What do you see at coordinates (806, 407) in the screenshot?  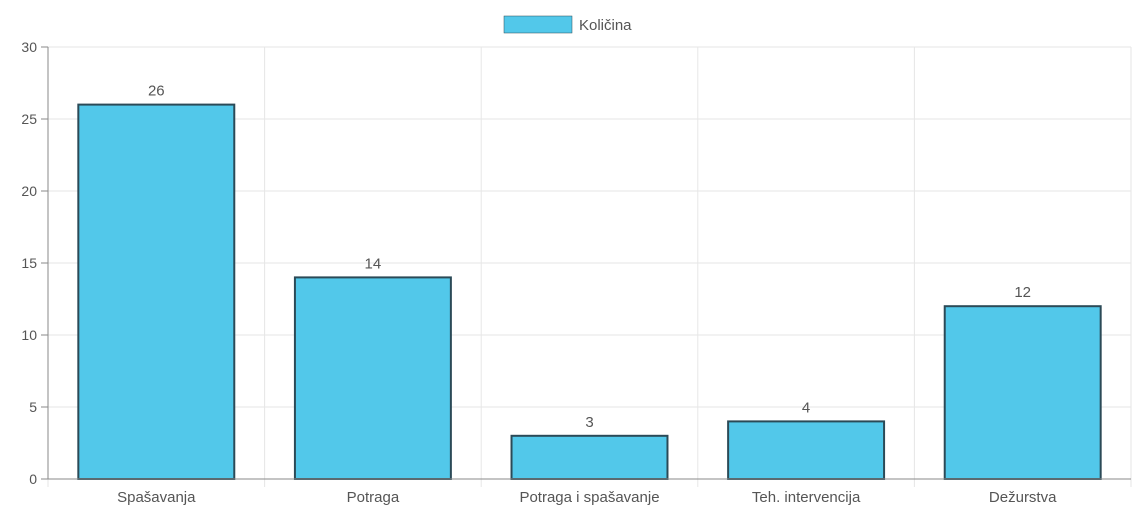 I see `bar-value-label: 4` at bounding box center [806, 407].